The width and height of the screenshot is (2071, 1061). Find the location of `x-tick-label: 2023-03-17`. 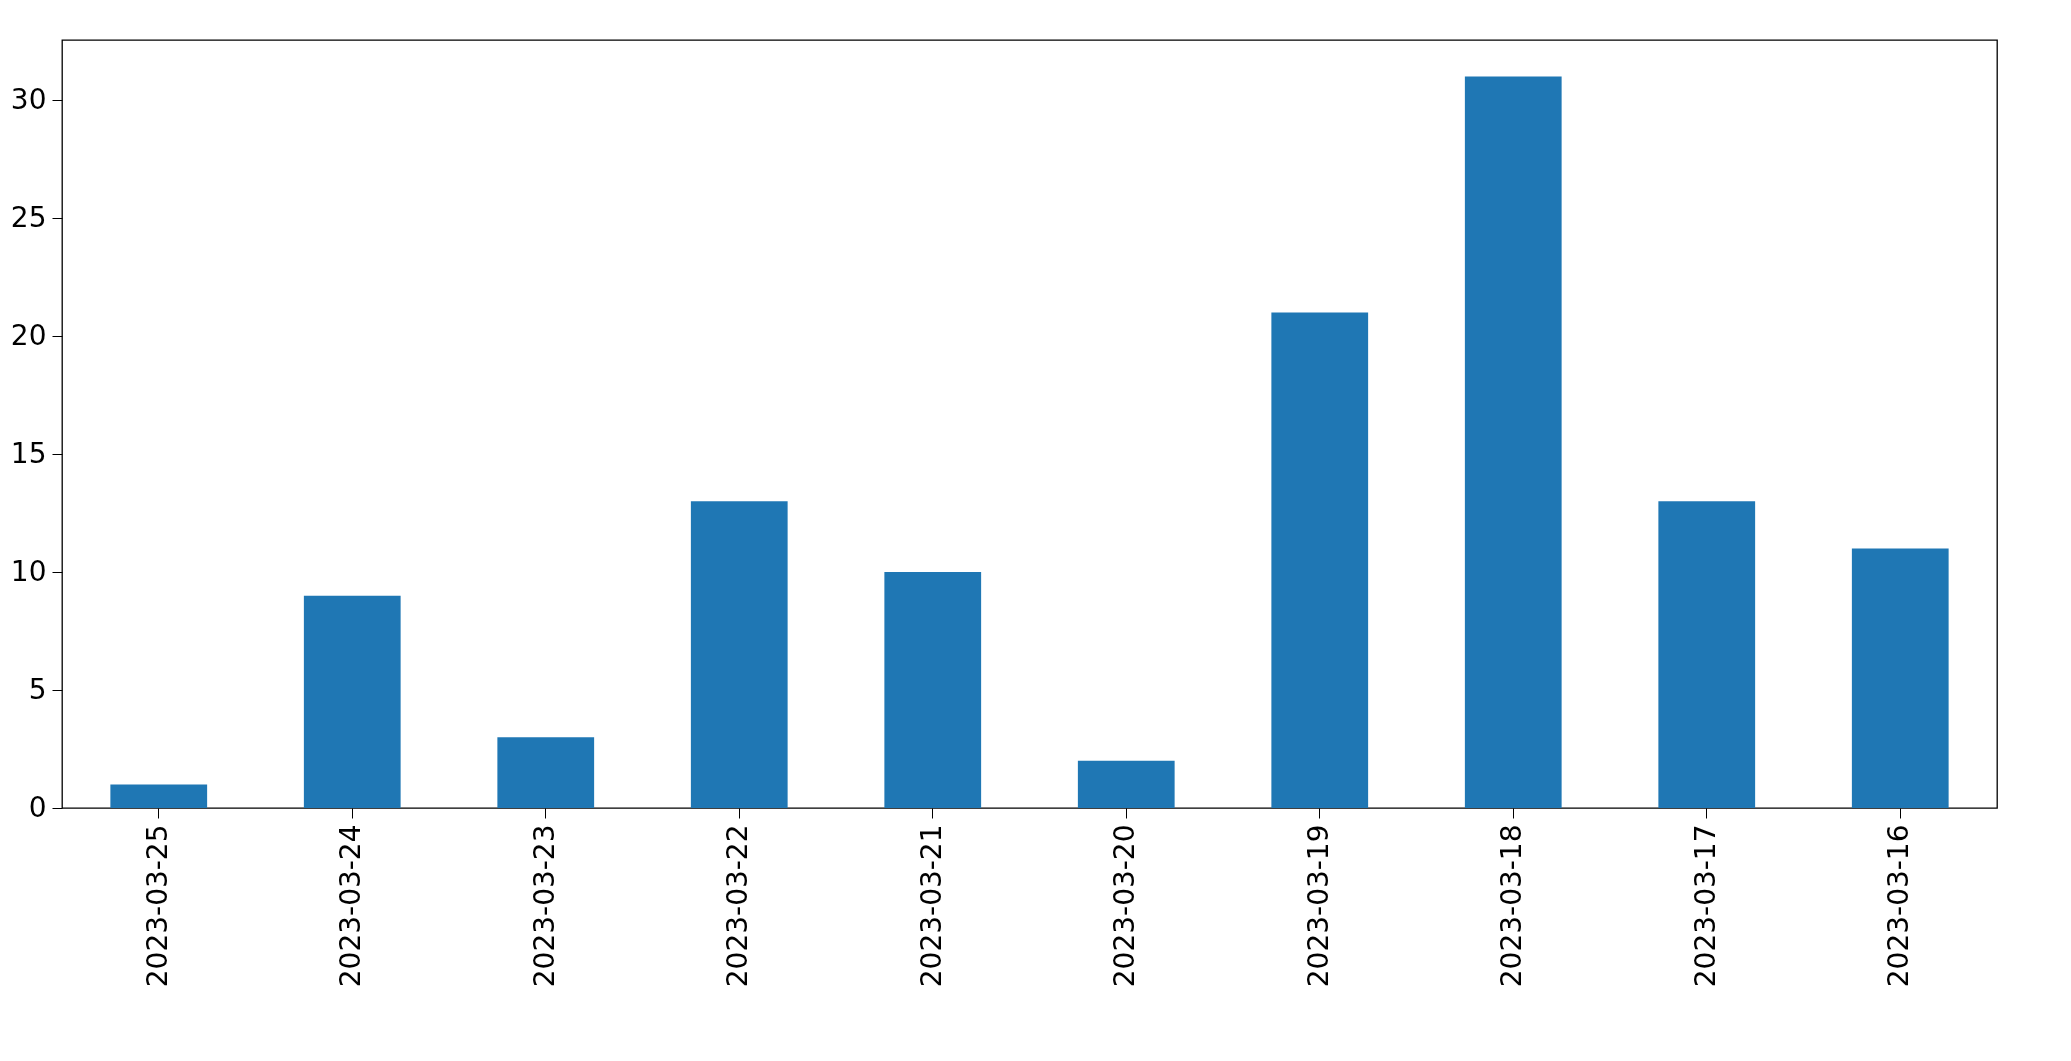

x-tick-label: 2023-03-17 is located at coordinates (1705, 906).